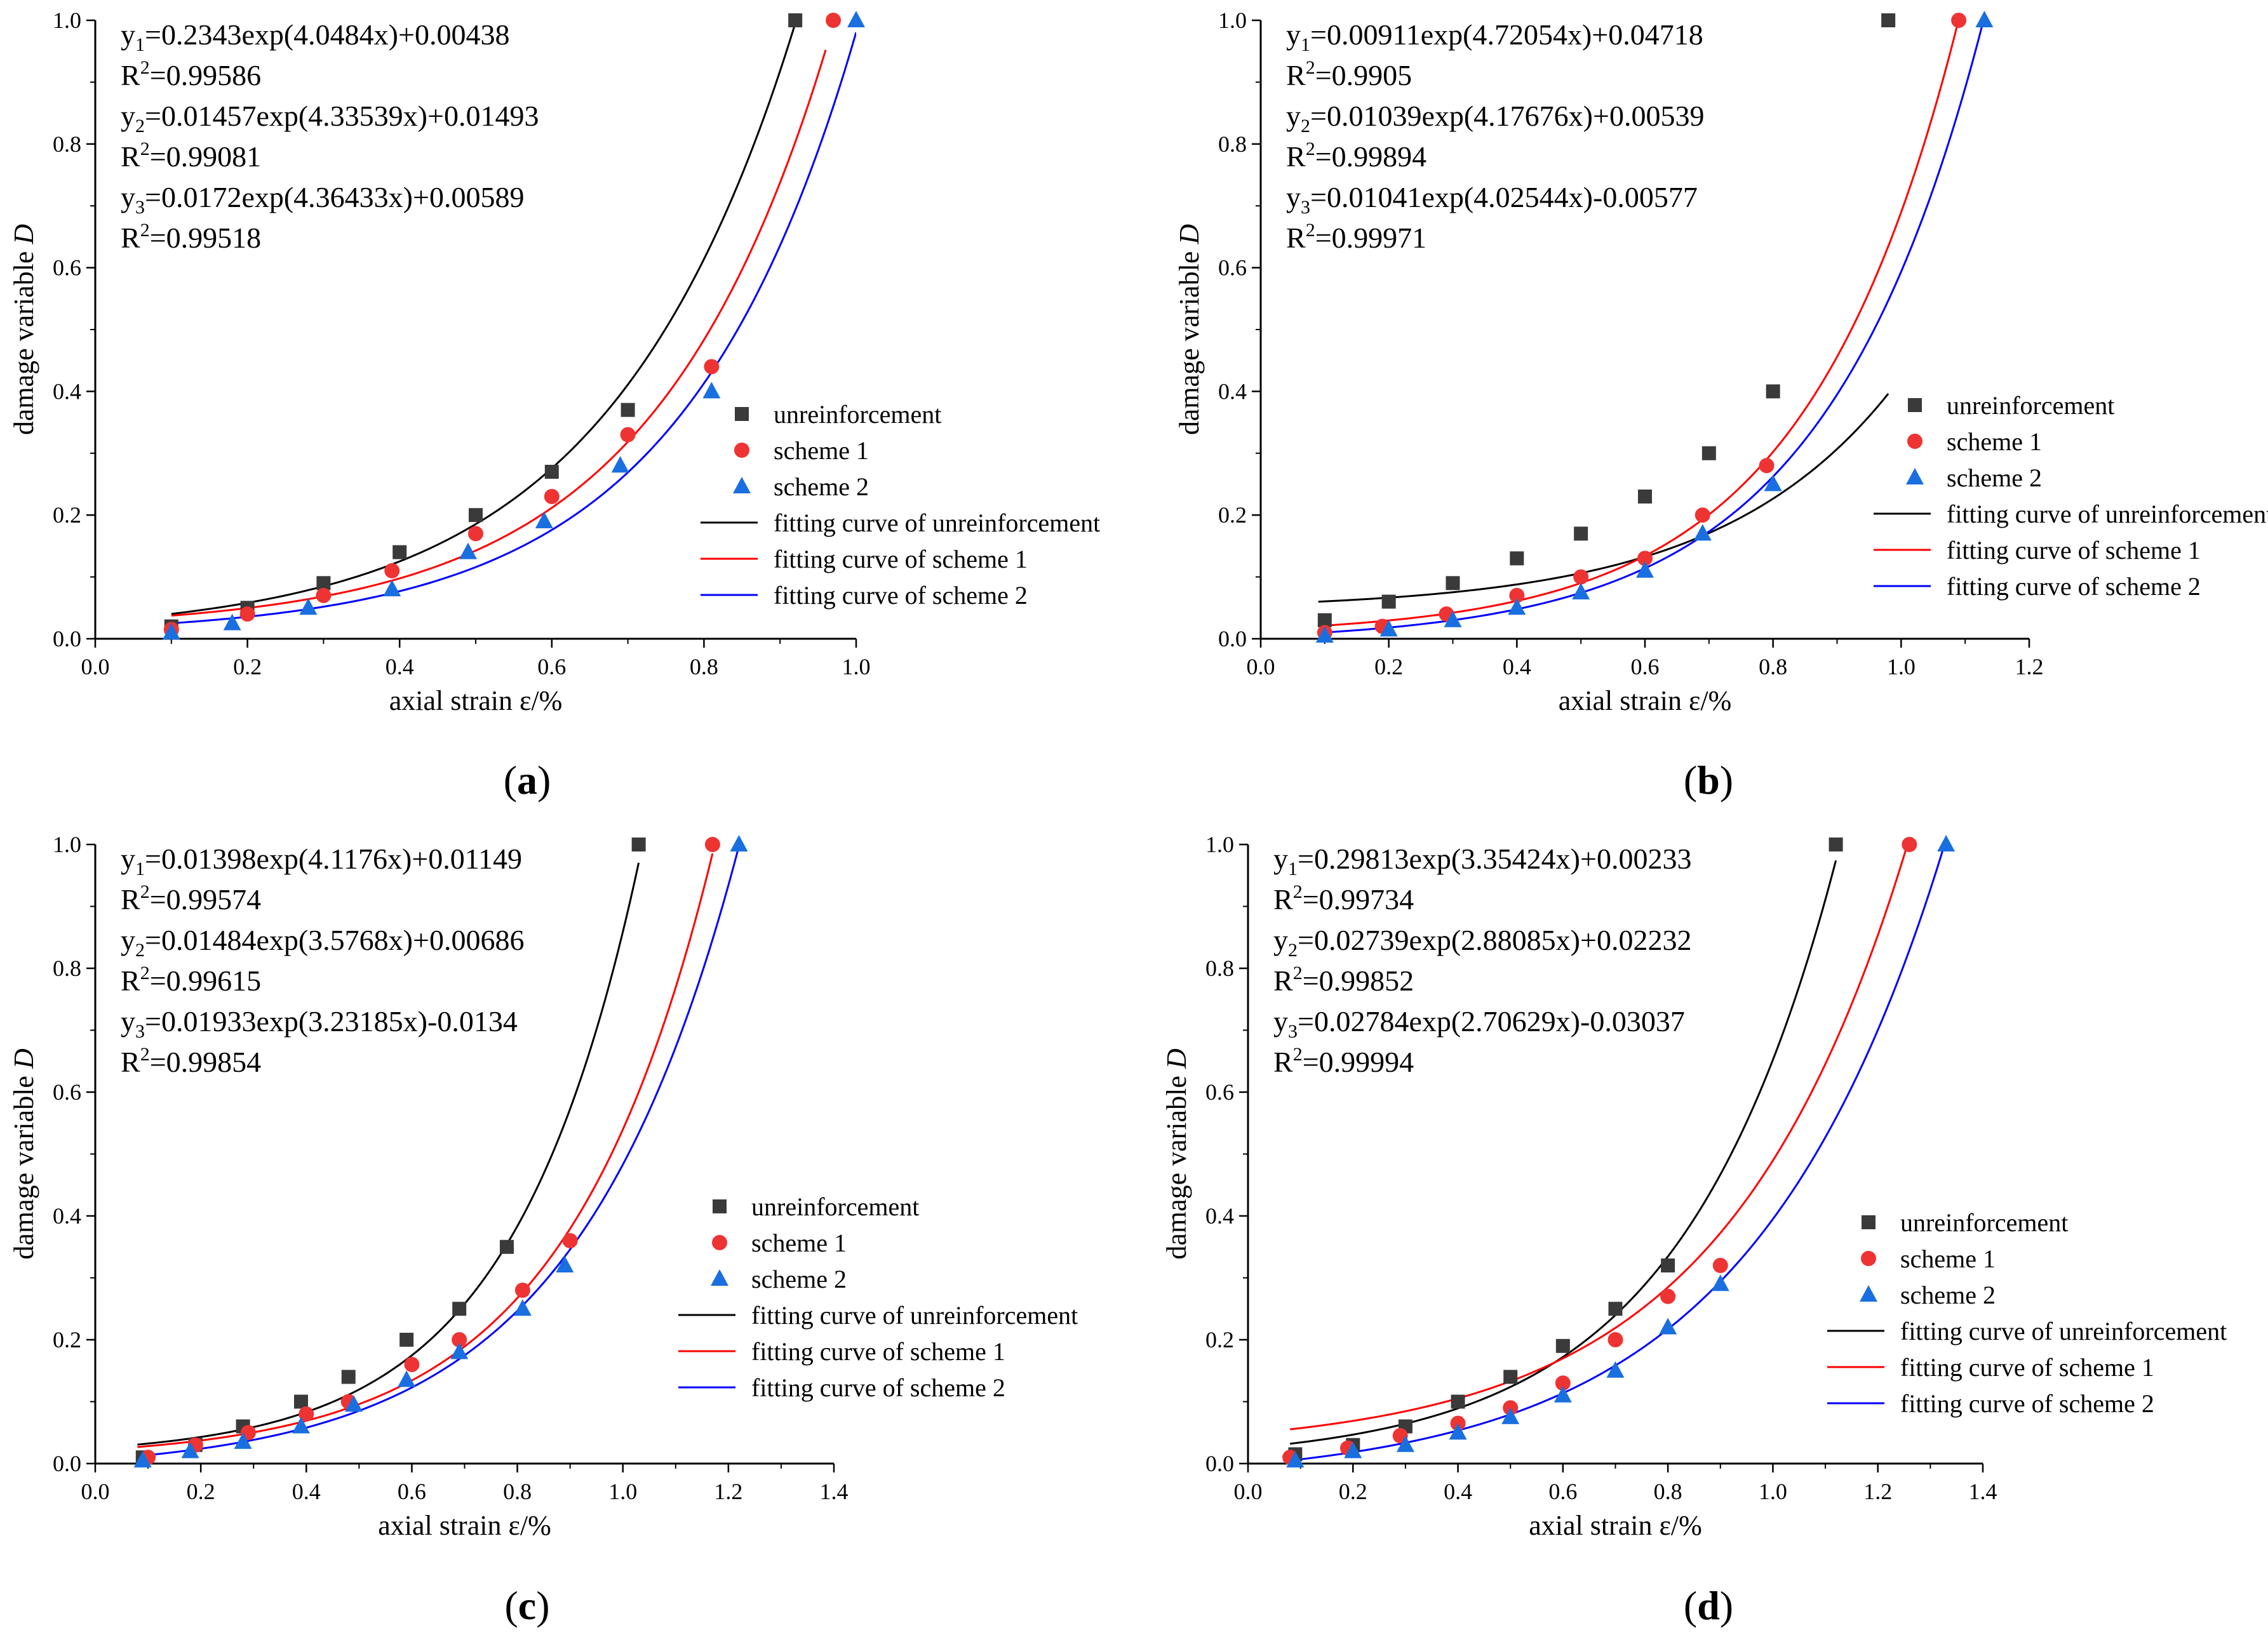 The height and width of the screenshot is (1635, 2268). Describe the element at coordinates (1220, 968) in the screenshot. I see `y-tick-label: 0.8` at that location.